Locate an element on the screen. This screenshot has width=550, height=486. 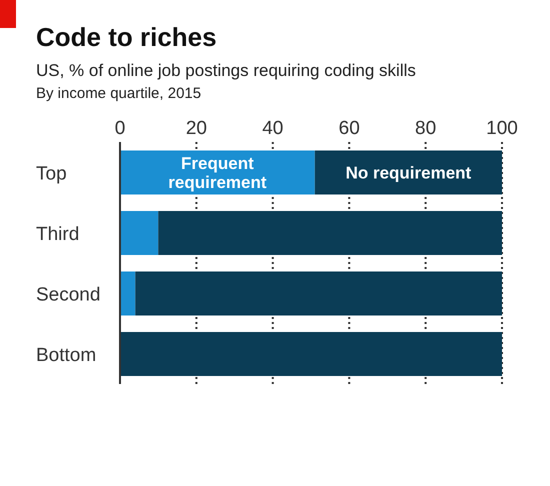
x-tick-label: 0 is located at coordinates (120, 128).